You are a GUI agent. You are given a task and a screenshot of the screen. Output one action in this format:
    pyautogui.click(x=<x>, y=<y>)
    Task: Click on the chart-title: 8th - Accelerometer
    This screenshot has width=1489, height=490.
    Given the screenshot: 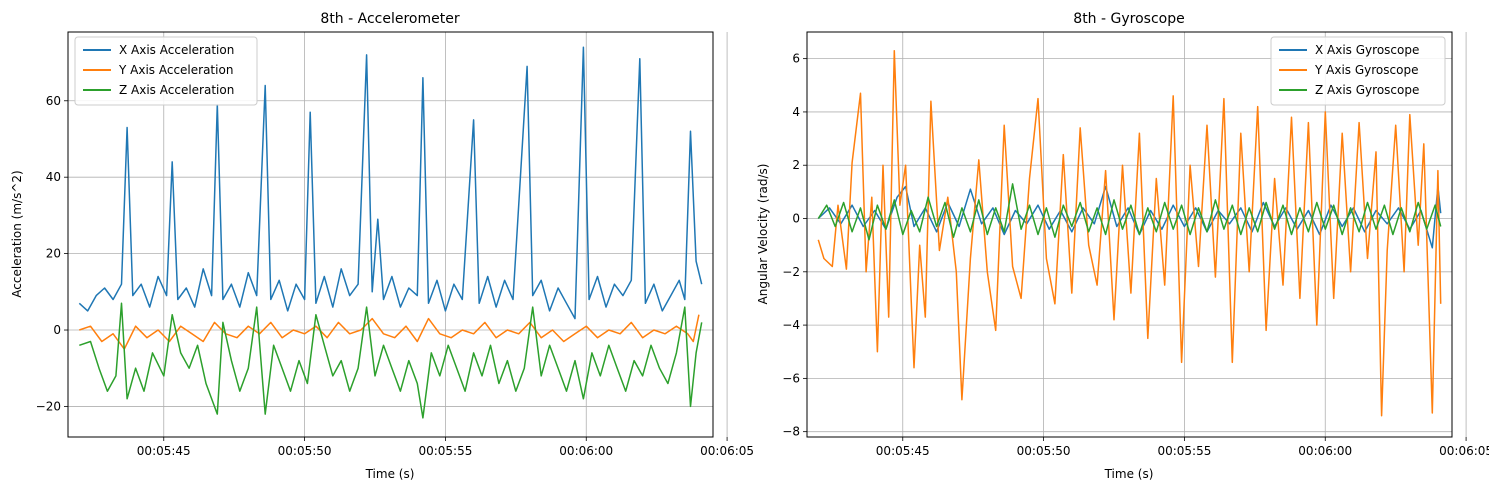 What is the action you would take?
    pyautogui.click(x=389, y=19)
    